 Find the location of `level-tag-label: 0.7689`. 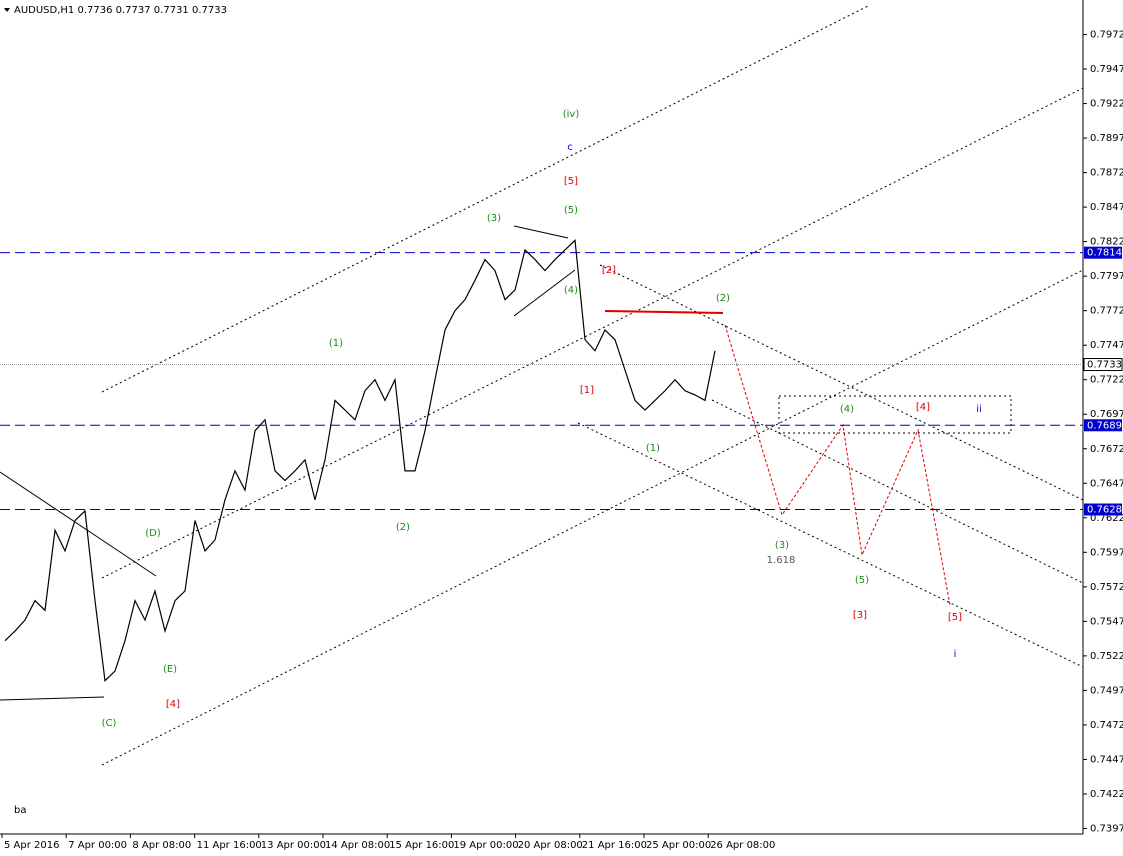

level-tag-label: 0.7689 is located at coordinates (1104, 425).